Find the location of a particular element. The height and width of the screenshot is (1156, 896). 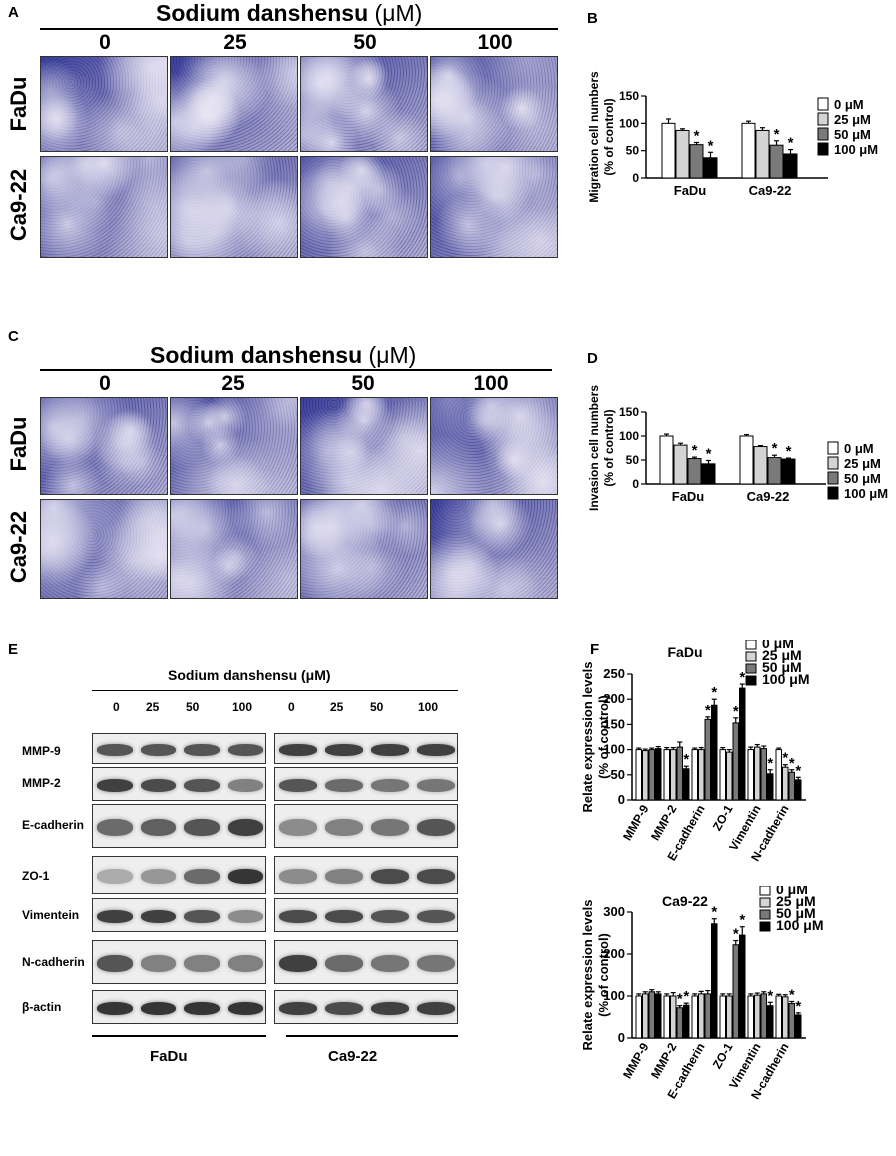

ca922-group-label: Ca9-22 is located at coordinates (353, 1056).